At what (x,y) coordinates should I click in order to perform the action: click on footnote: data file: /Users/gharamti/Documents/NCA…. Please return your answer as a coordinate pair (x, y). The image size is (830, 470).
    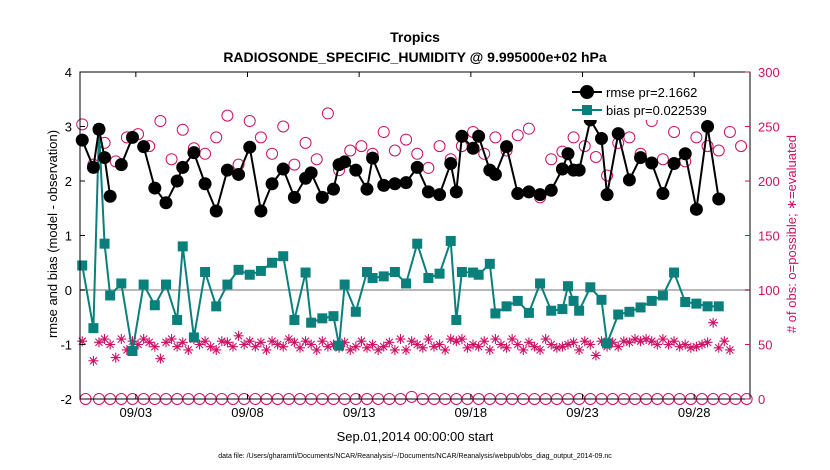
    Looking at the image, I should click on (415, 456).